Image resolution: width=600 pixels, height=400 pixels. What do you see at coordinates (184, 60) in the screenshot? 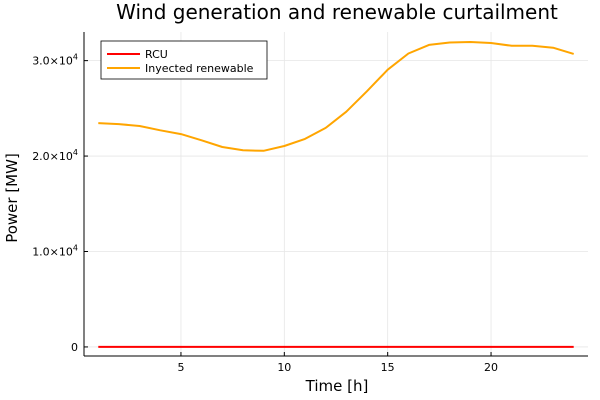
I see `legend-box` at bounding box center [184, 60].